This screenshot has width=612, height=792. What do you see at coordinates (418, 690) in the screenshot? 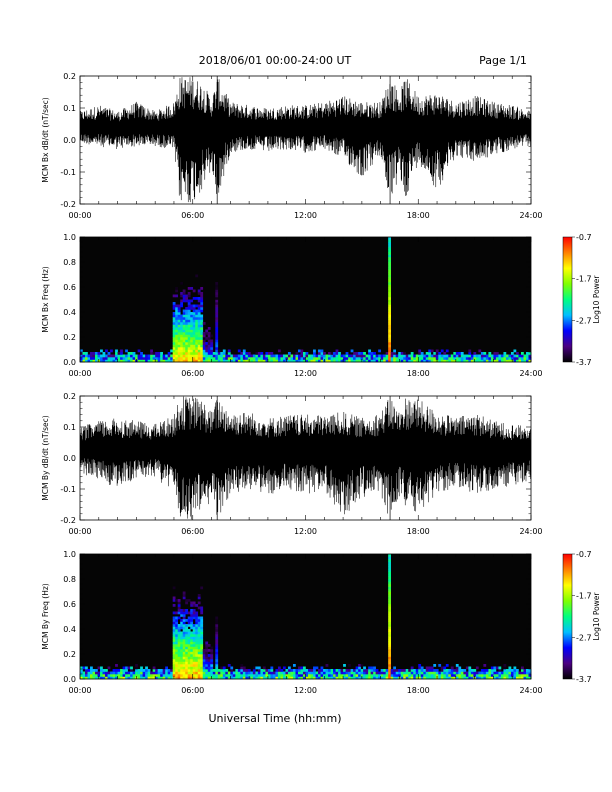
I see `x-tick-label: 18:00` at bounding box center [418, 690].